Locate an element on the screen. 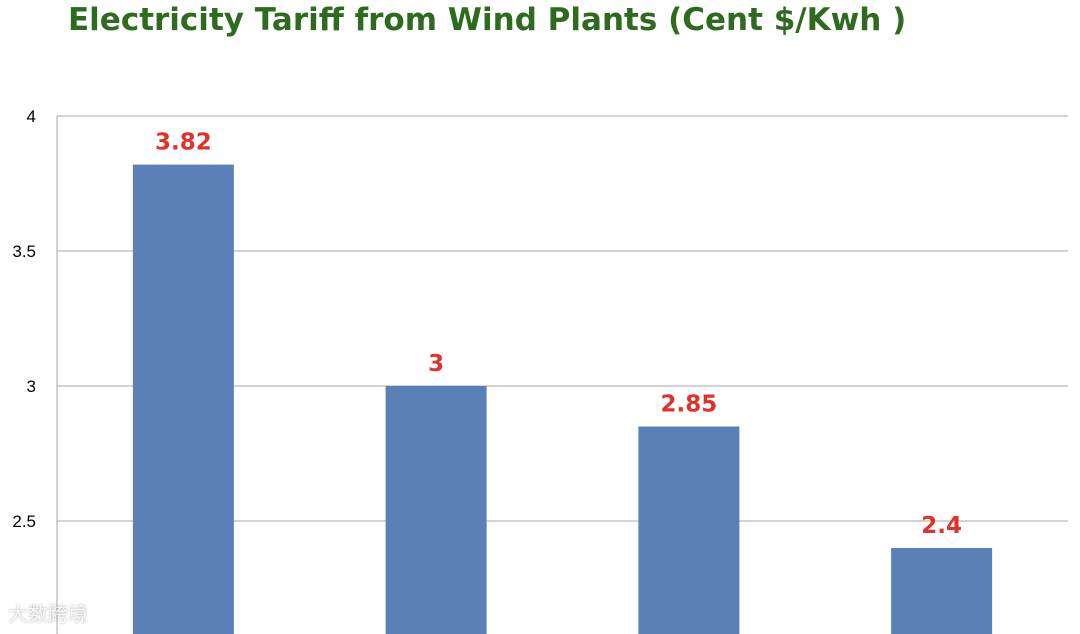  data-label: 2.4 is located at coordinates (941, 526).